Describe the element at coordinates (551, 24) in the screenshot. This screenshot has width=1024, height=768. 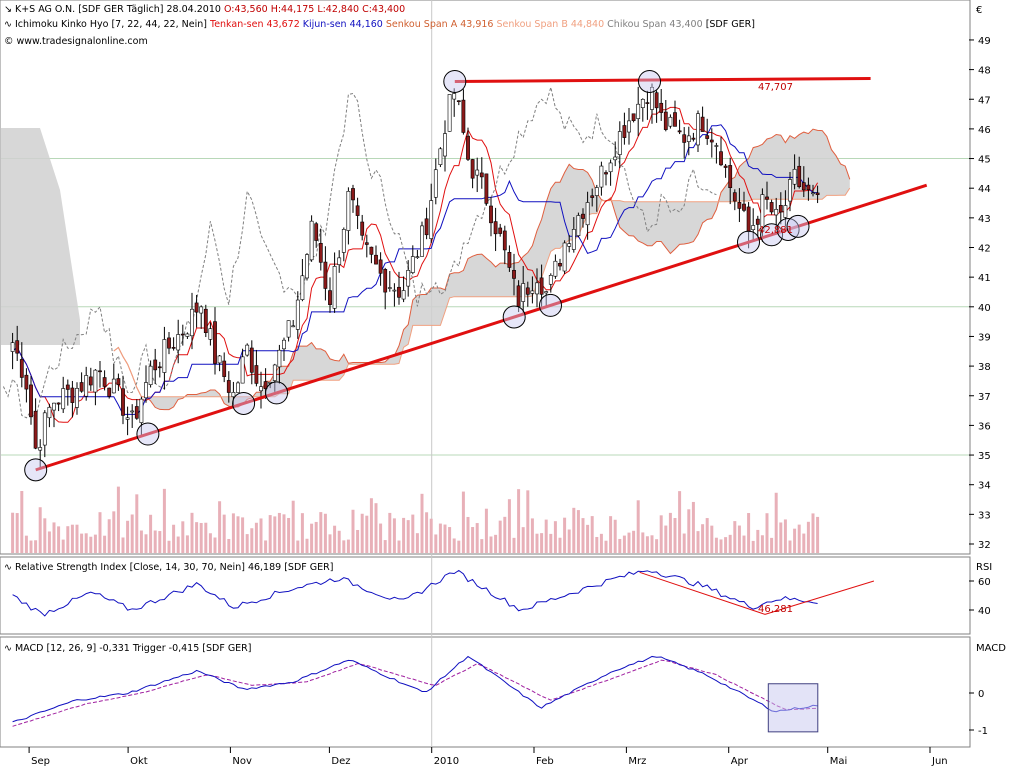
I see `span-b-legend: Senkou Span B 44,840` at that location.